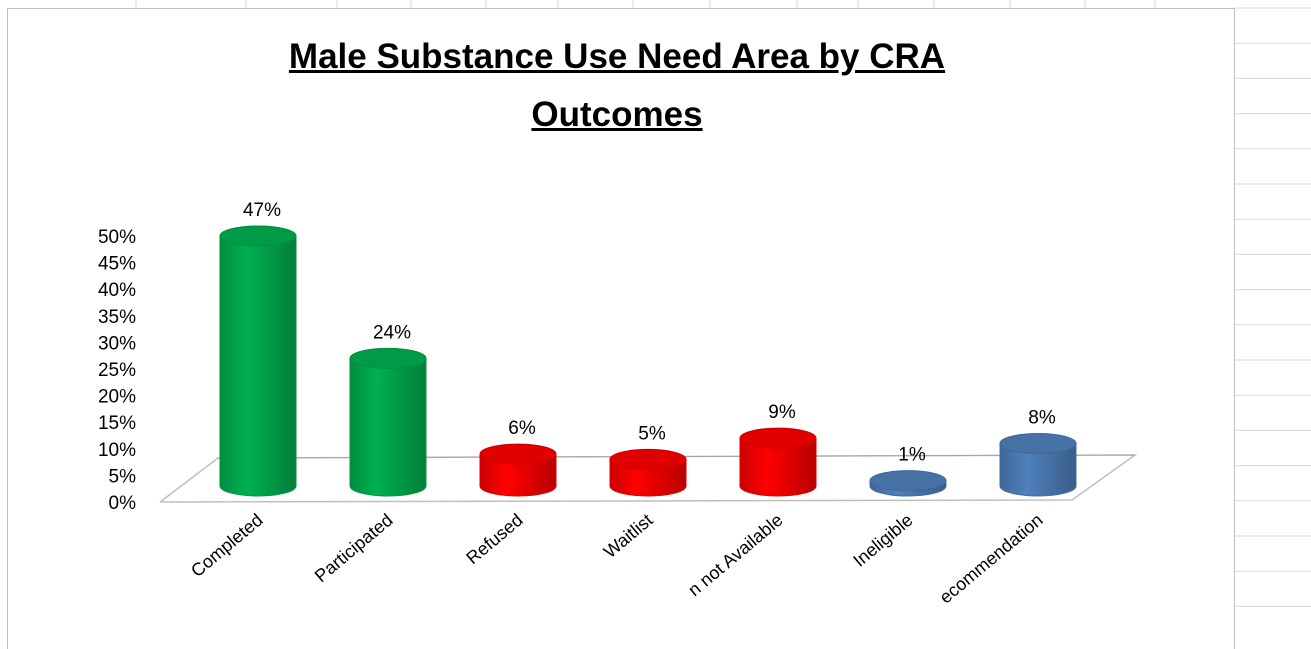  What do you see at coordinates (117, 397) in the screenshot?
I see `y-tick-label: 20%` at bounding box center [117, 397].